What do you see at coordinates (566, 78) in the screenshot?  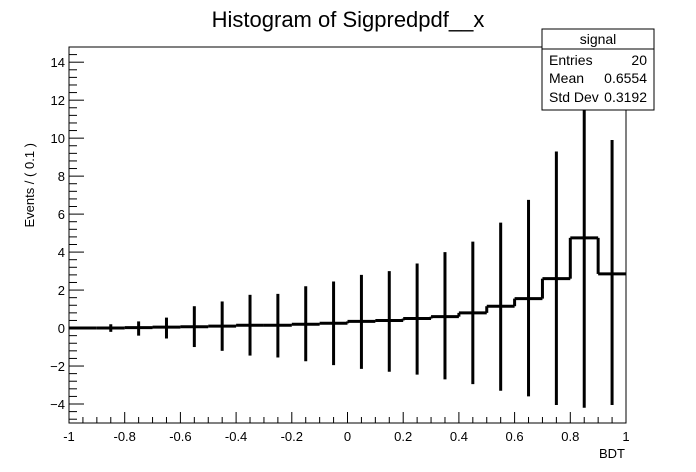 I see `stats-mean-label: Mean` at bounding box center [566, 78].